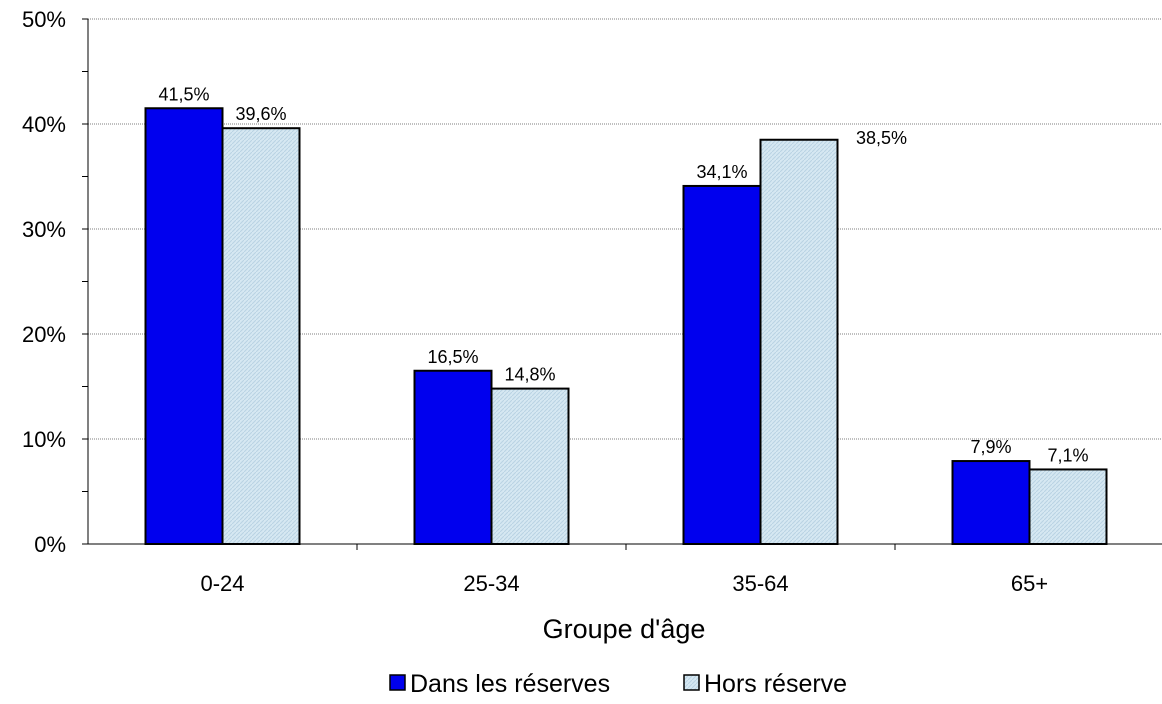  Describe the element at coordinates (1029, 583) in the screenshot. I see `x-tick-label: 65+` at that location.